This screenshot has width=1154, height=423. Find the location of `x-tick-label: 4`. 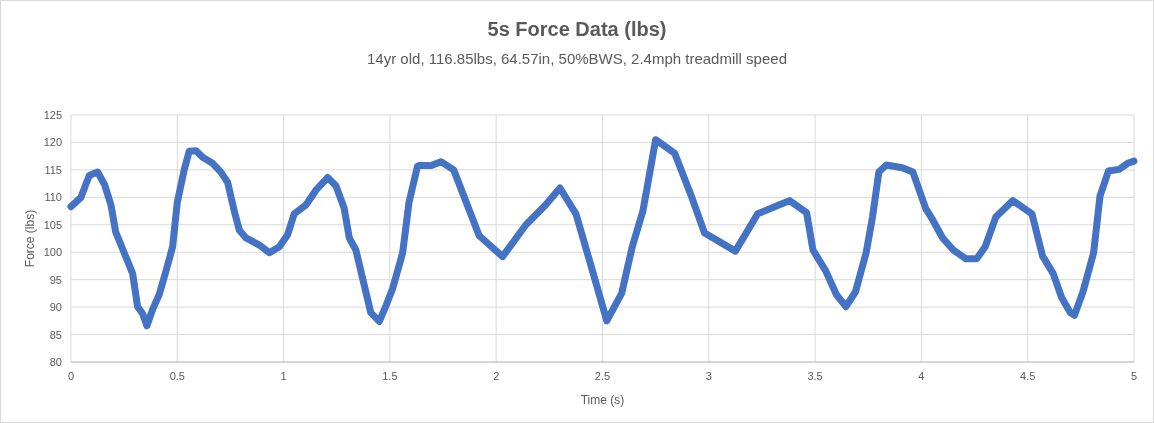

x-tick-label: 4 is located at coordinates (921, 376).